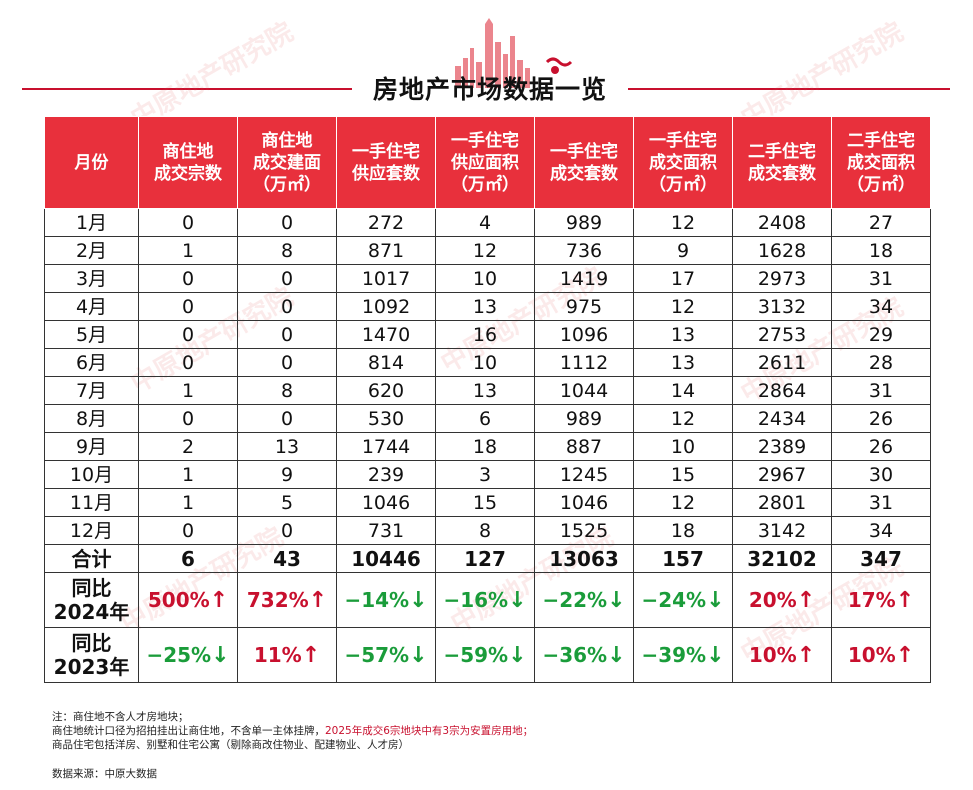  I want to click on total-value: 6, so click(188, 558).